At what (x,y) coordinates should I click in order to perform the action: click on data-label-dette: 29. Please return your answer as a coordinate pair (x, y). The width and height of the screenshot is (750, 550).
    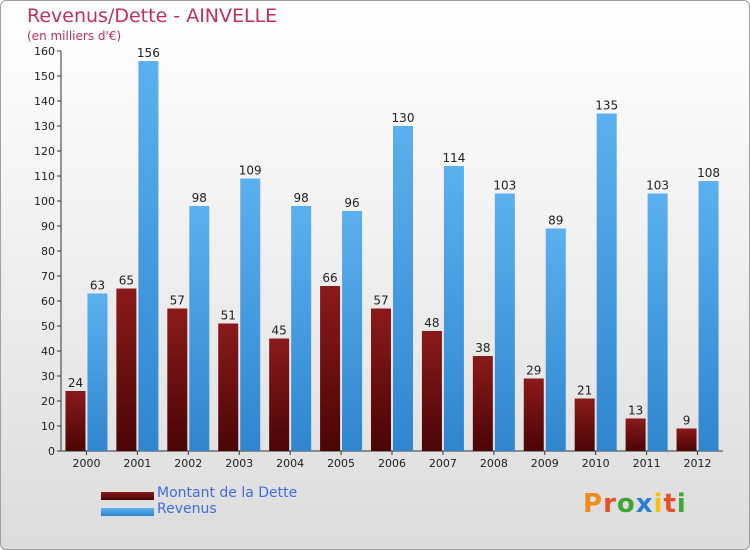
    Looking at the image, I should click on (533, 371).